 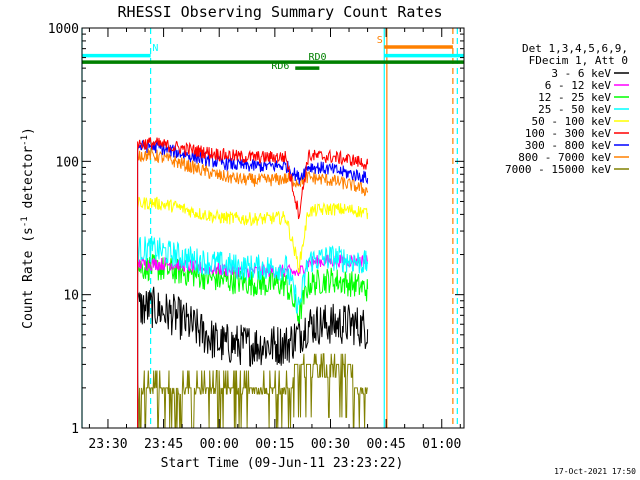 What do you see at coordinates (28, 278) in the screenshot?
I see `y-axis-label-main: Count Rate (s` at bounding box center [28, 278].